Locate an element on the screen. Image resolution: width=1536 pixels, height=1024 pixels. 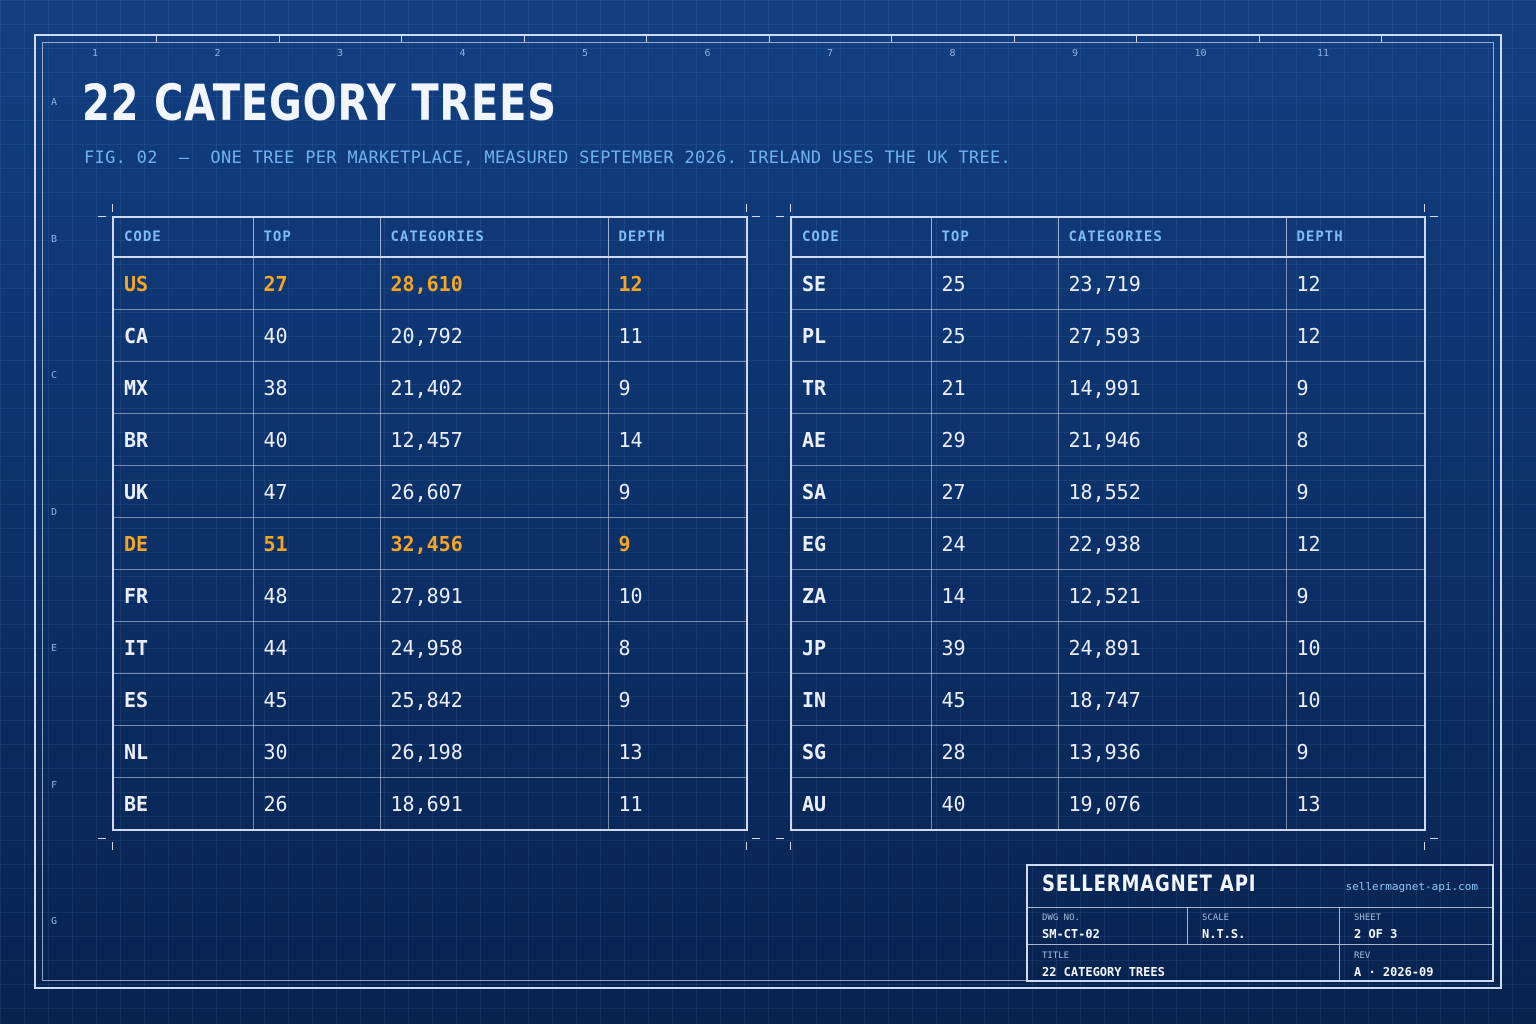
cell-code: SA is located at coordinates (861, 491).